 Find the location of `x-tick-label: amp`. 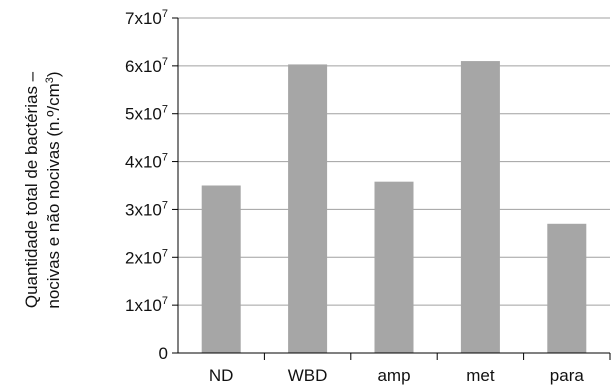

x-tick-label: amp is located at coordinates (393, 375).